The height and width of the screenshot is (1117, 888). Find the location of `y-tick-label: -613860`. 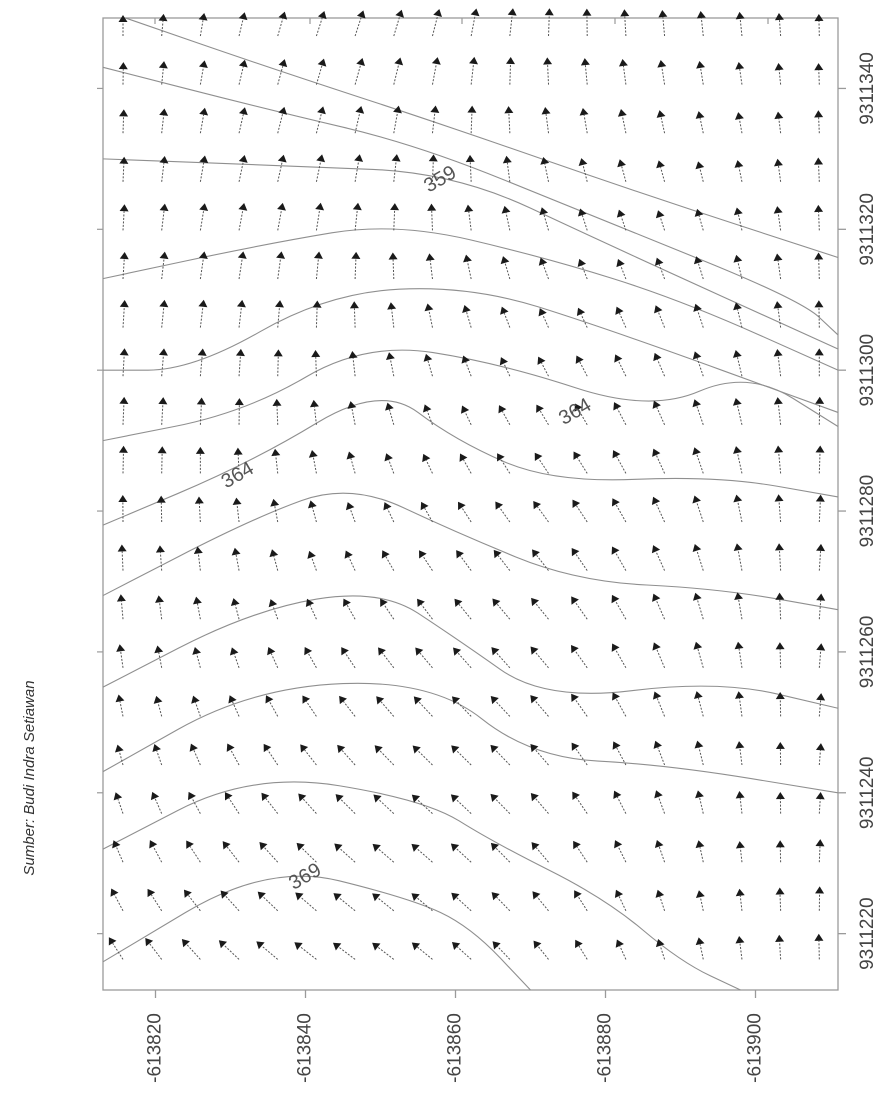

y-tick-label: -613860 is located at coordinates (455, 1048).